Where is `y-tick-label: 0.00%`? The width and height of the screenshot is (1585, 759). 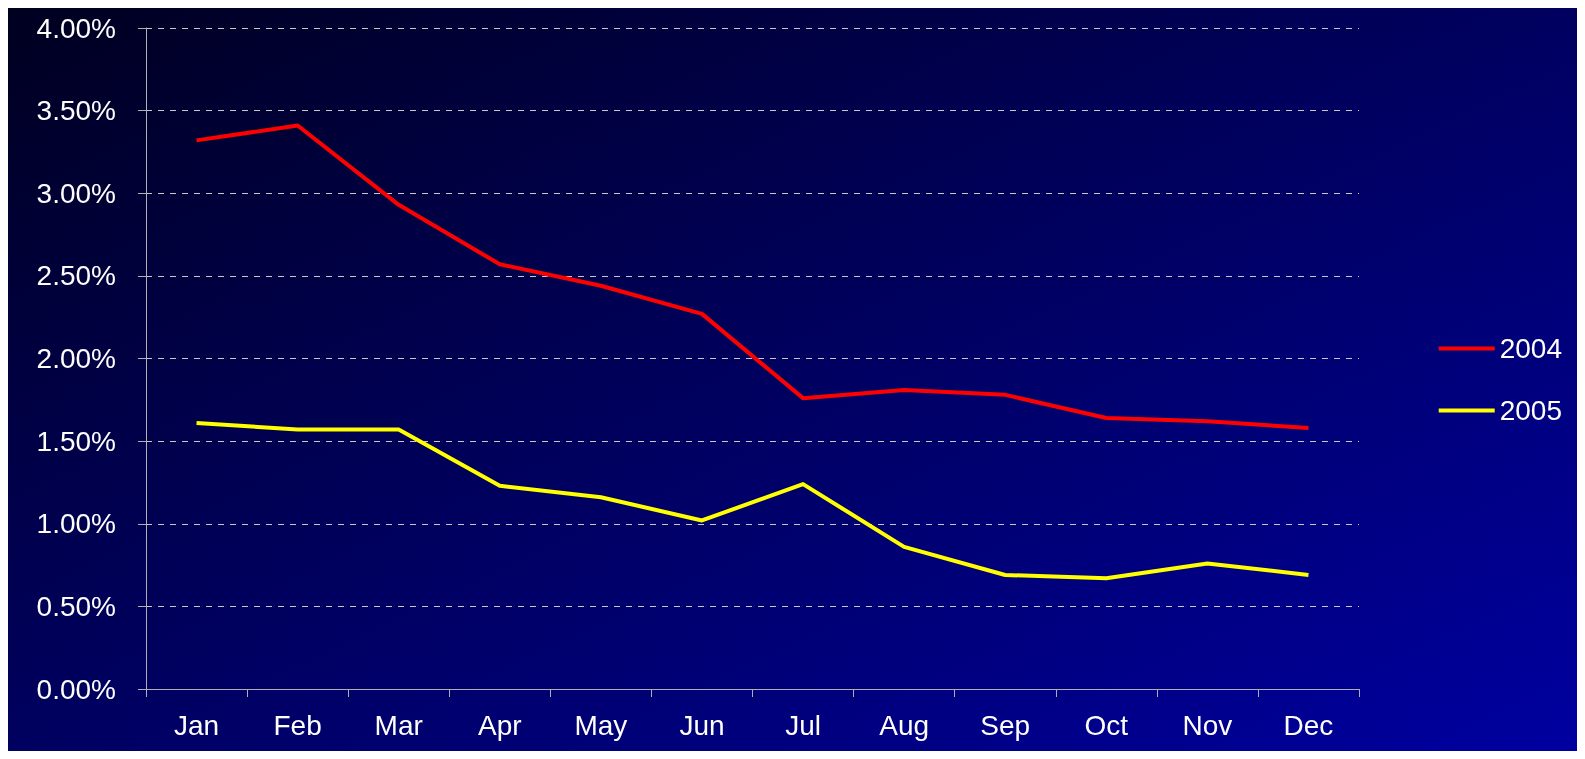
y-tick-label: 0.00% is located at coordinates (76, 689).